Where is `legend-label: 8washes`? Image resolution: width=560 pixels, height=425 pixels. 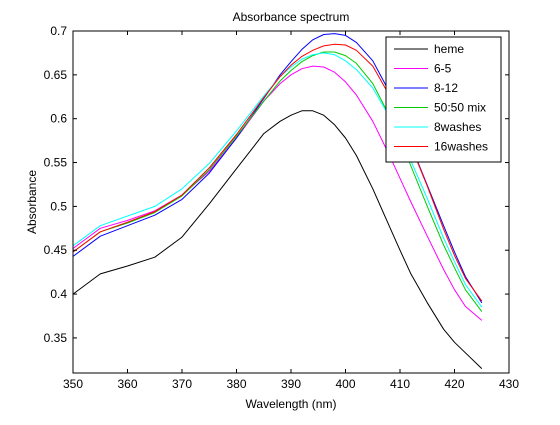
legend-label: 8washes is located at coordinates (457, 127).